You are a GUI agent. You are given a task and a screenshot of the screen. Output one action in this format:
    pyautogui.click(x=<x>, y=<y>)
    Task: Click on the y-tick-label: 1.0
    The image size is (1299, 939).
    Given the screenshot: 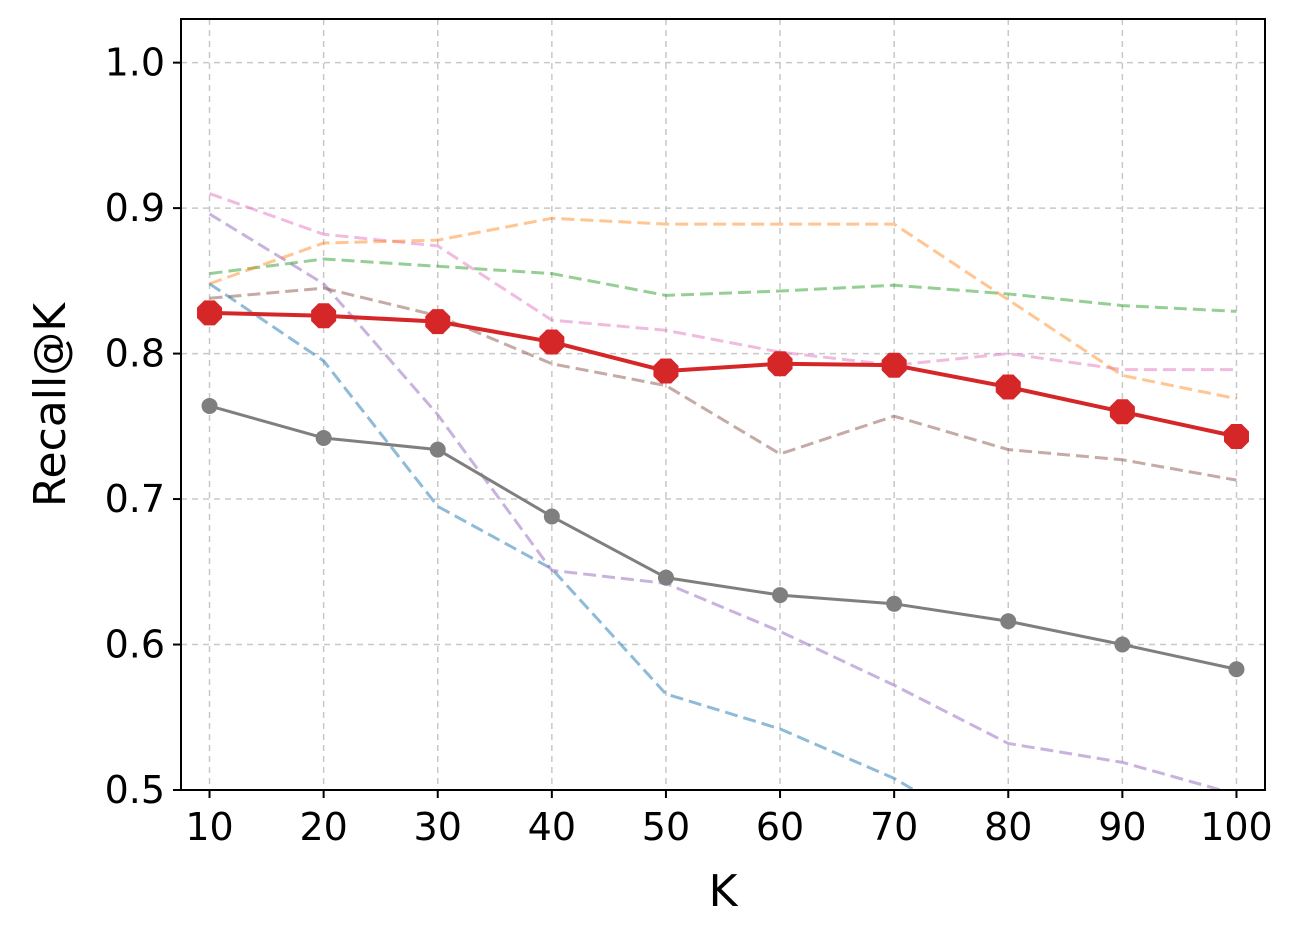 What is the action you would take?
    pyautogui.click(x=135, y=63)
    